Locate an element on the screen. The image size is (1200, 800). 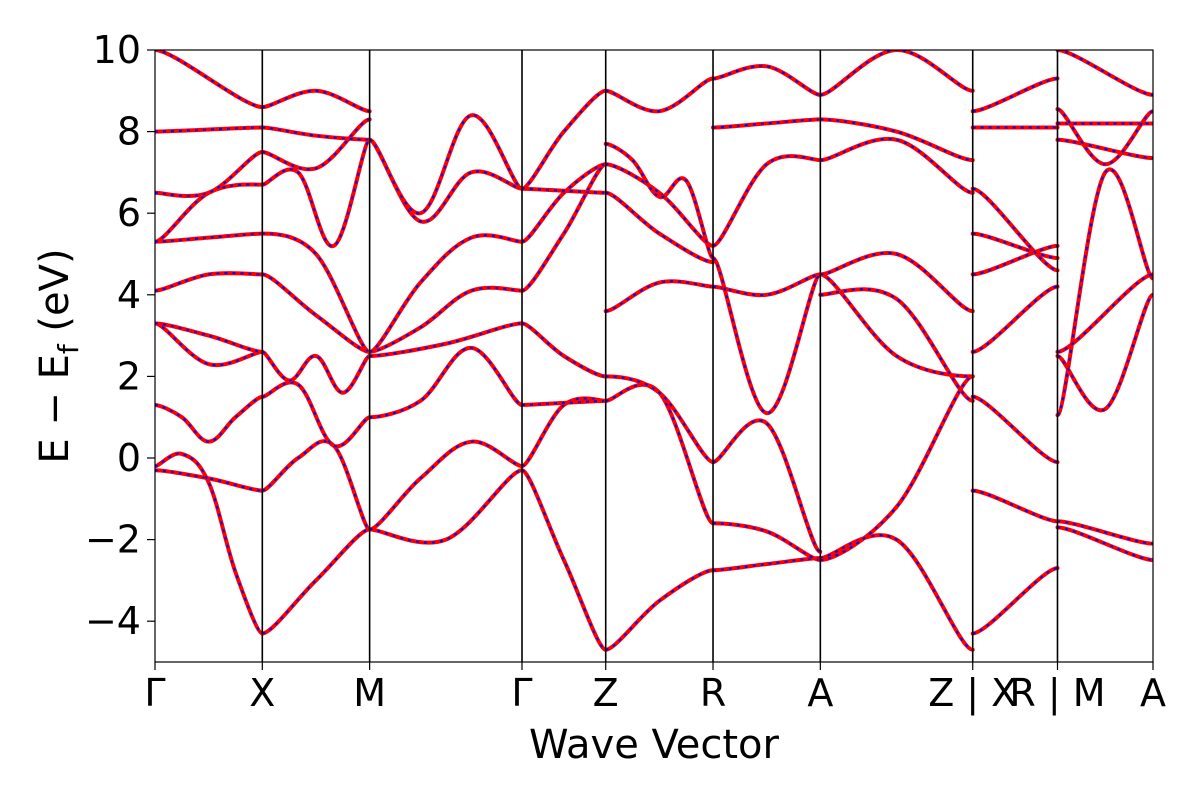
band-line-seg6-b5 is located at coordinates (896, 165).